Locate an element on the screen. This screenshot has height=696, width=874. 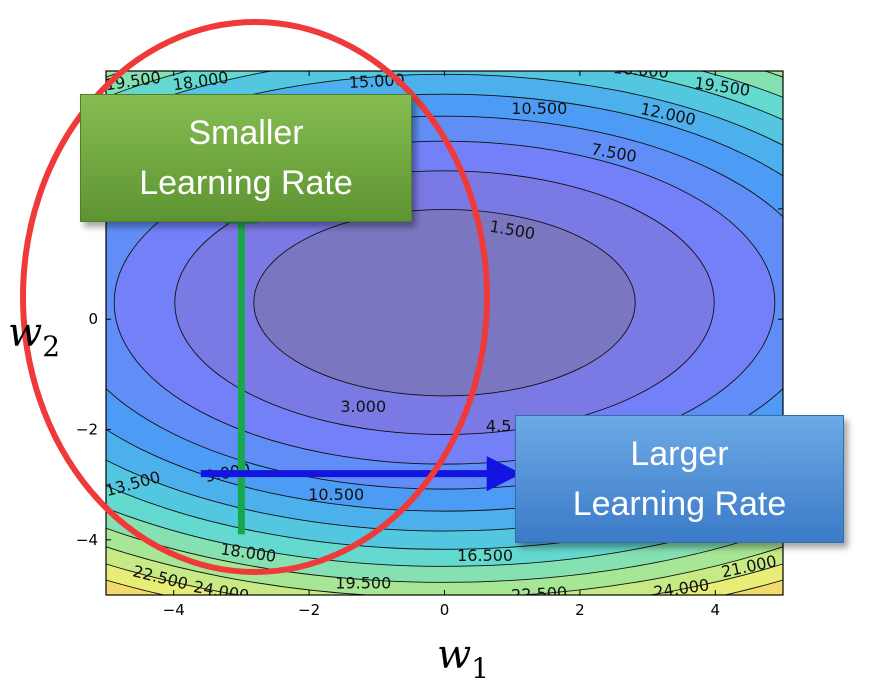
contour-line is located at coordinates (444, 302).